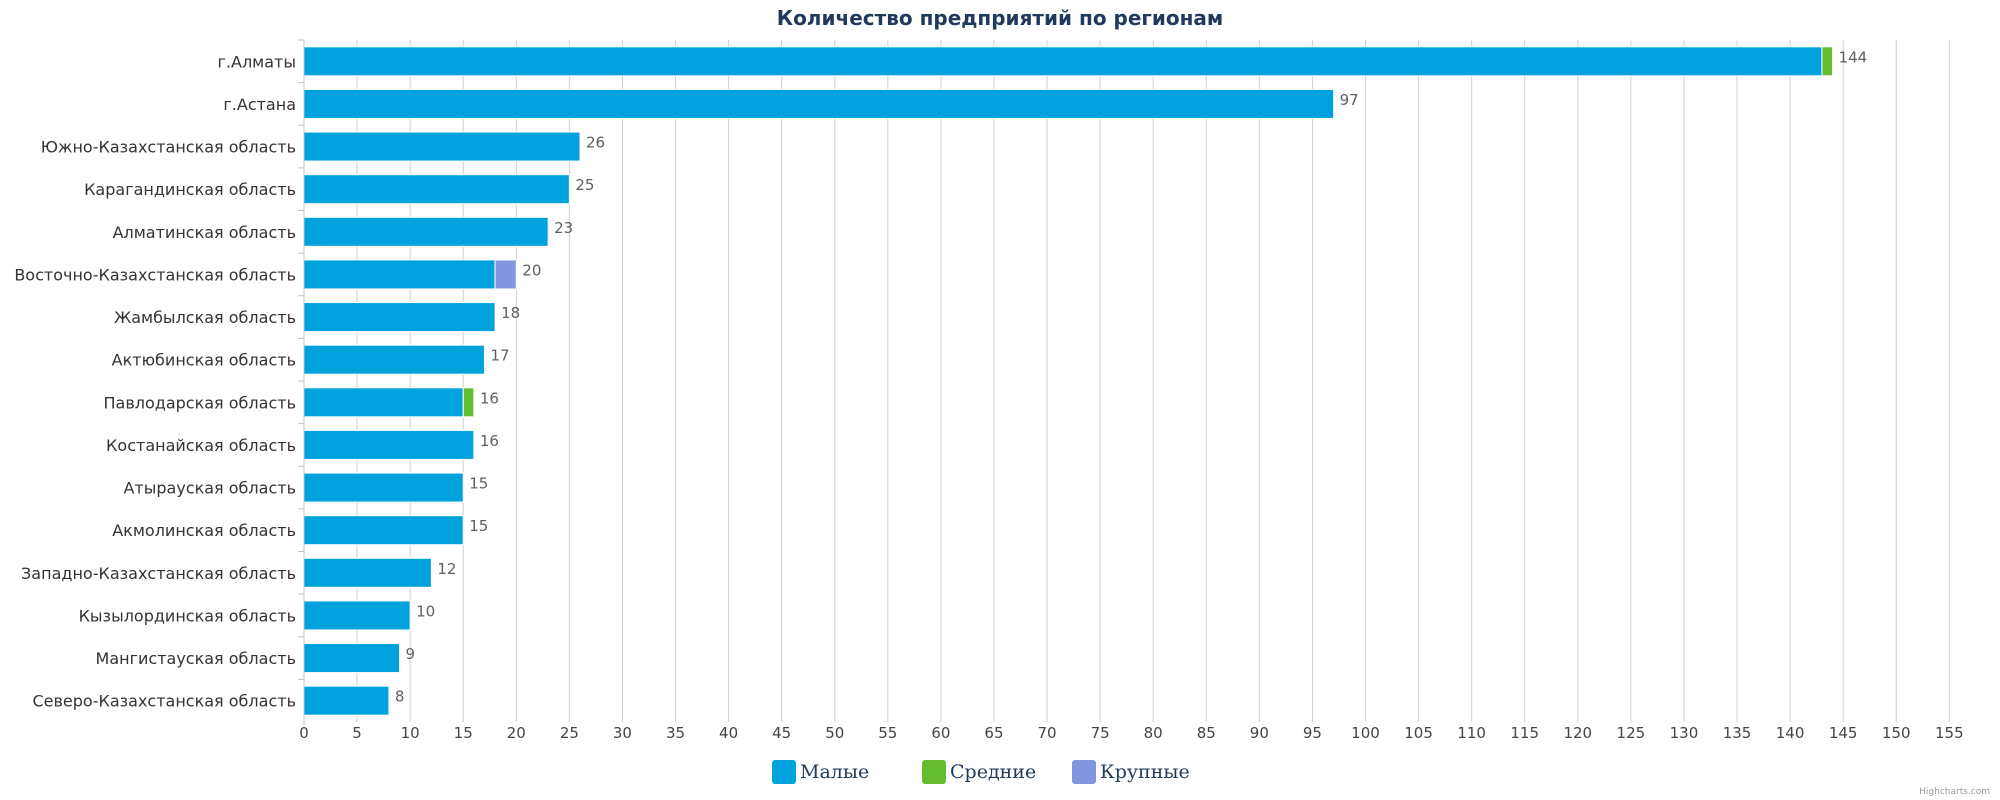 This screenshot has width=2000, height=800. Describe the element at coordinates (1949, 733) in the screenshot. I see `x-tick-label: 155` at that location.